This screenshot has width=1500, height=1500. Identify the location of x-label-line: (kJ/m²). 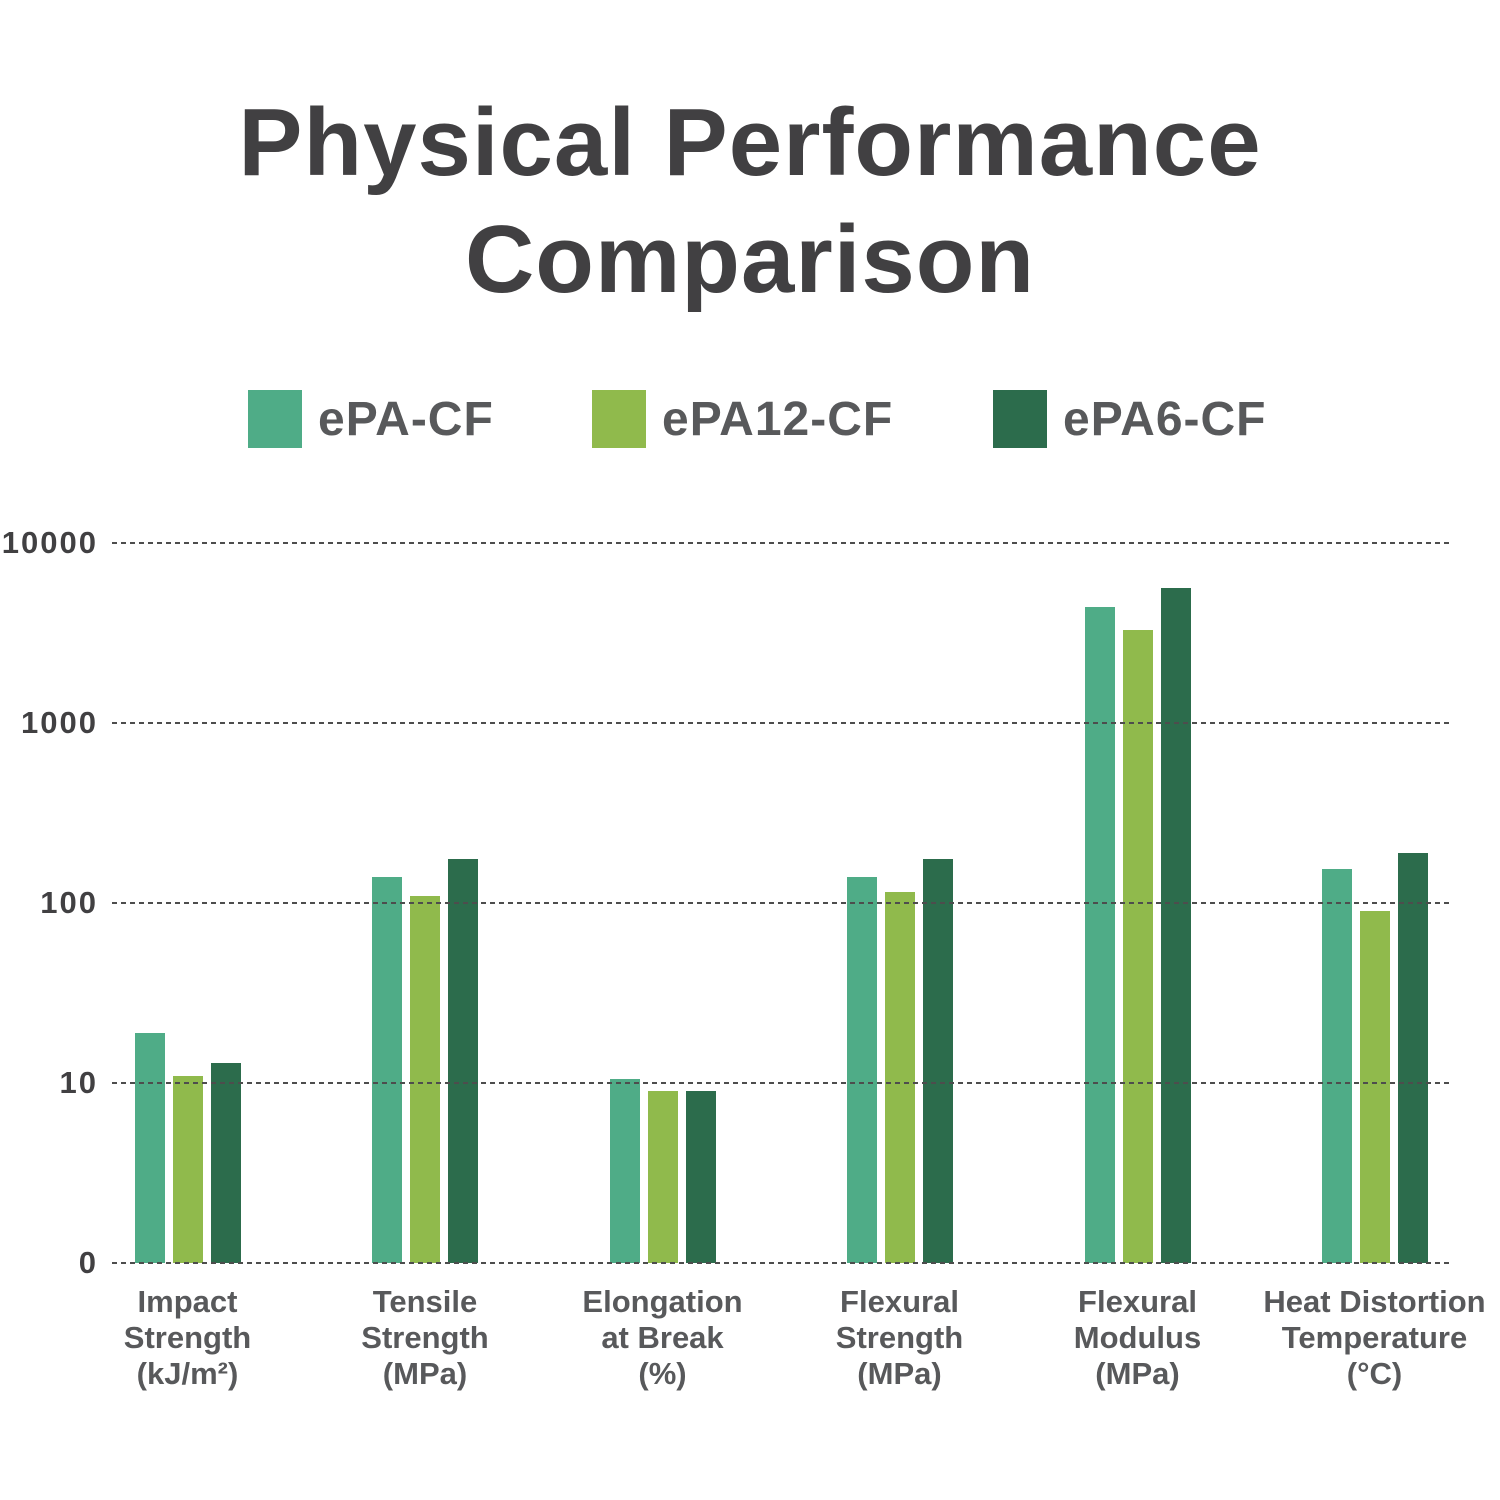
(187, 1373).